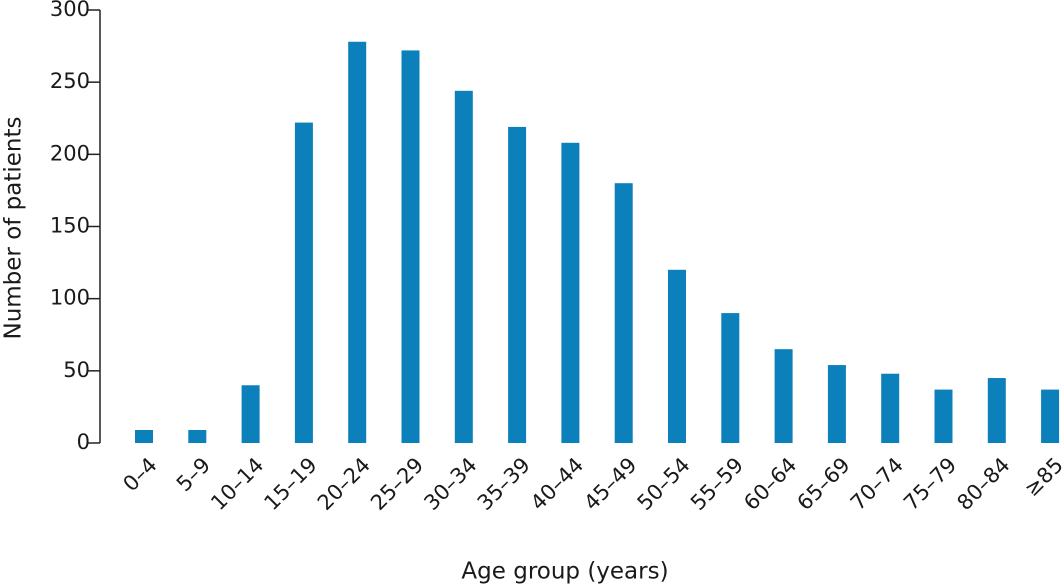 This screenshot has height=586, width=1064. I want to click on x-tick-label: 25–29, so click(397, 484).